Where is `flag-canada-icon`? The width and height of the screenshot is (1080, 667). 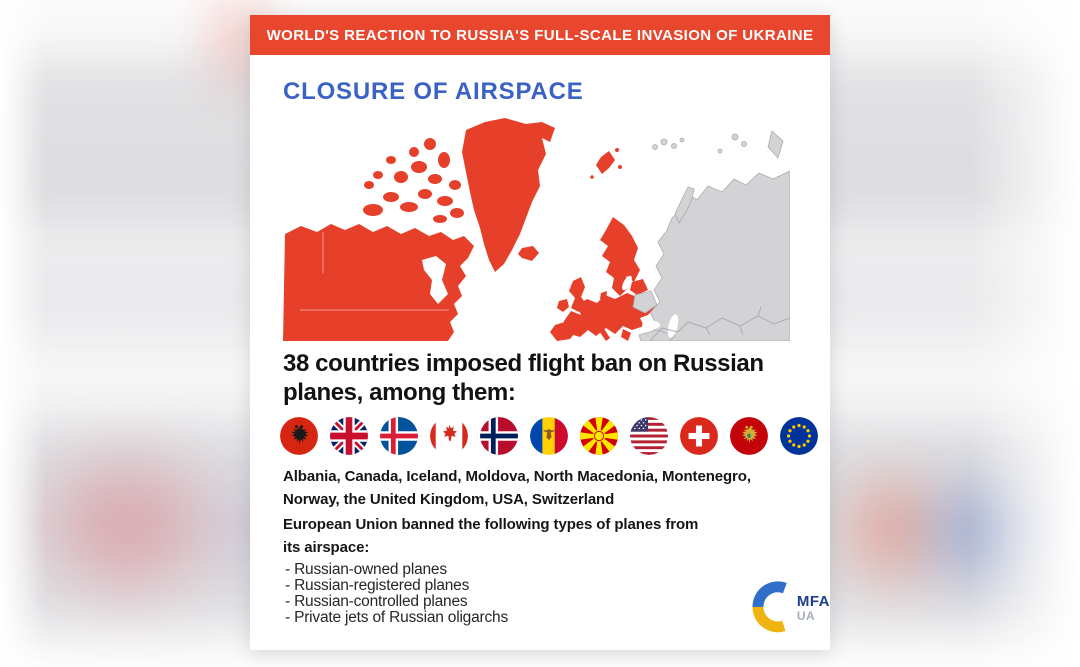 flag-canada-icon is located at coordinates (449, 436).